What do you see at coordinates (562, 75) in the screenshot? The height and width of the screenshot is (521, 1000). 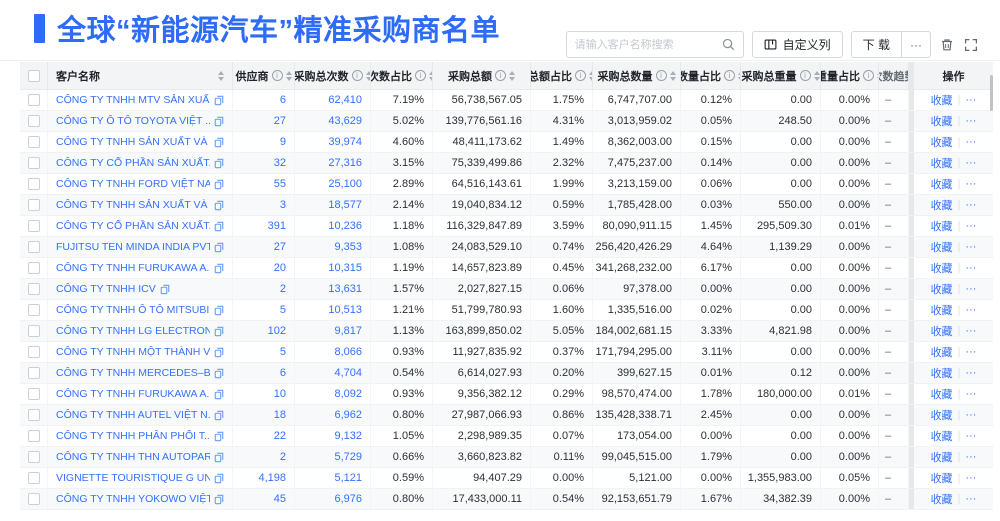 I see `header-amount-pct: 总额占比 i` at bounding box center [562, 75].